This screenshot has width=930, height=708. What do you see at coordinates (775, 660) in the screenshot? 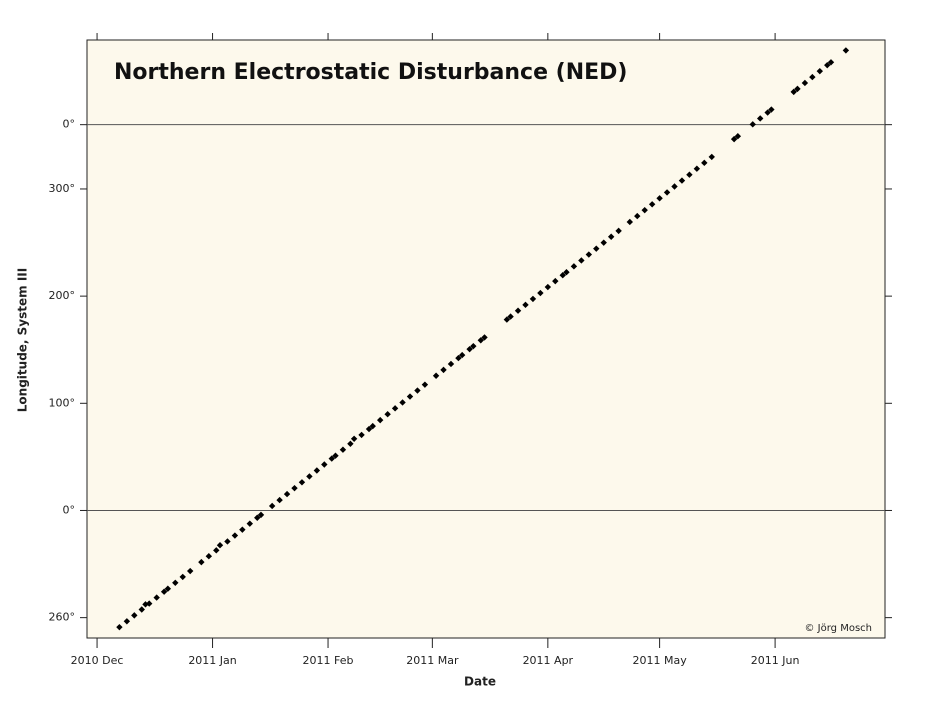
I see `x-tick-label: 2011 Jun` at bounding box center [775, 660].